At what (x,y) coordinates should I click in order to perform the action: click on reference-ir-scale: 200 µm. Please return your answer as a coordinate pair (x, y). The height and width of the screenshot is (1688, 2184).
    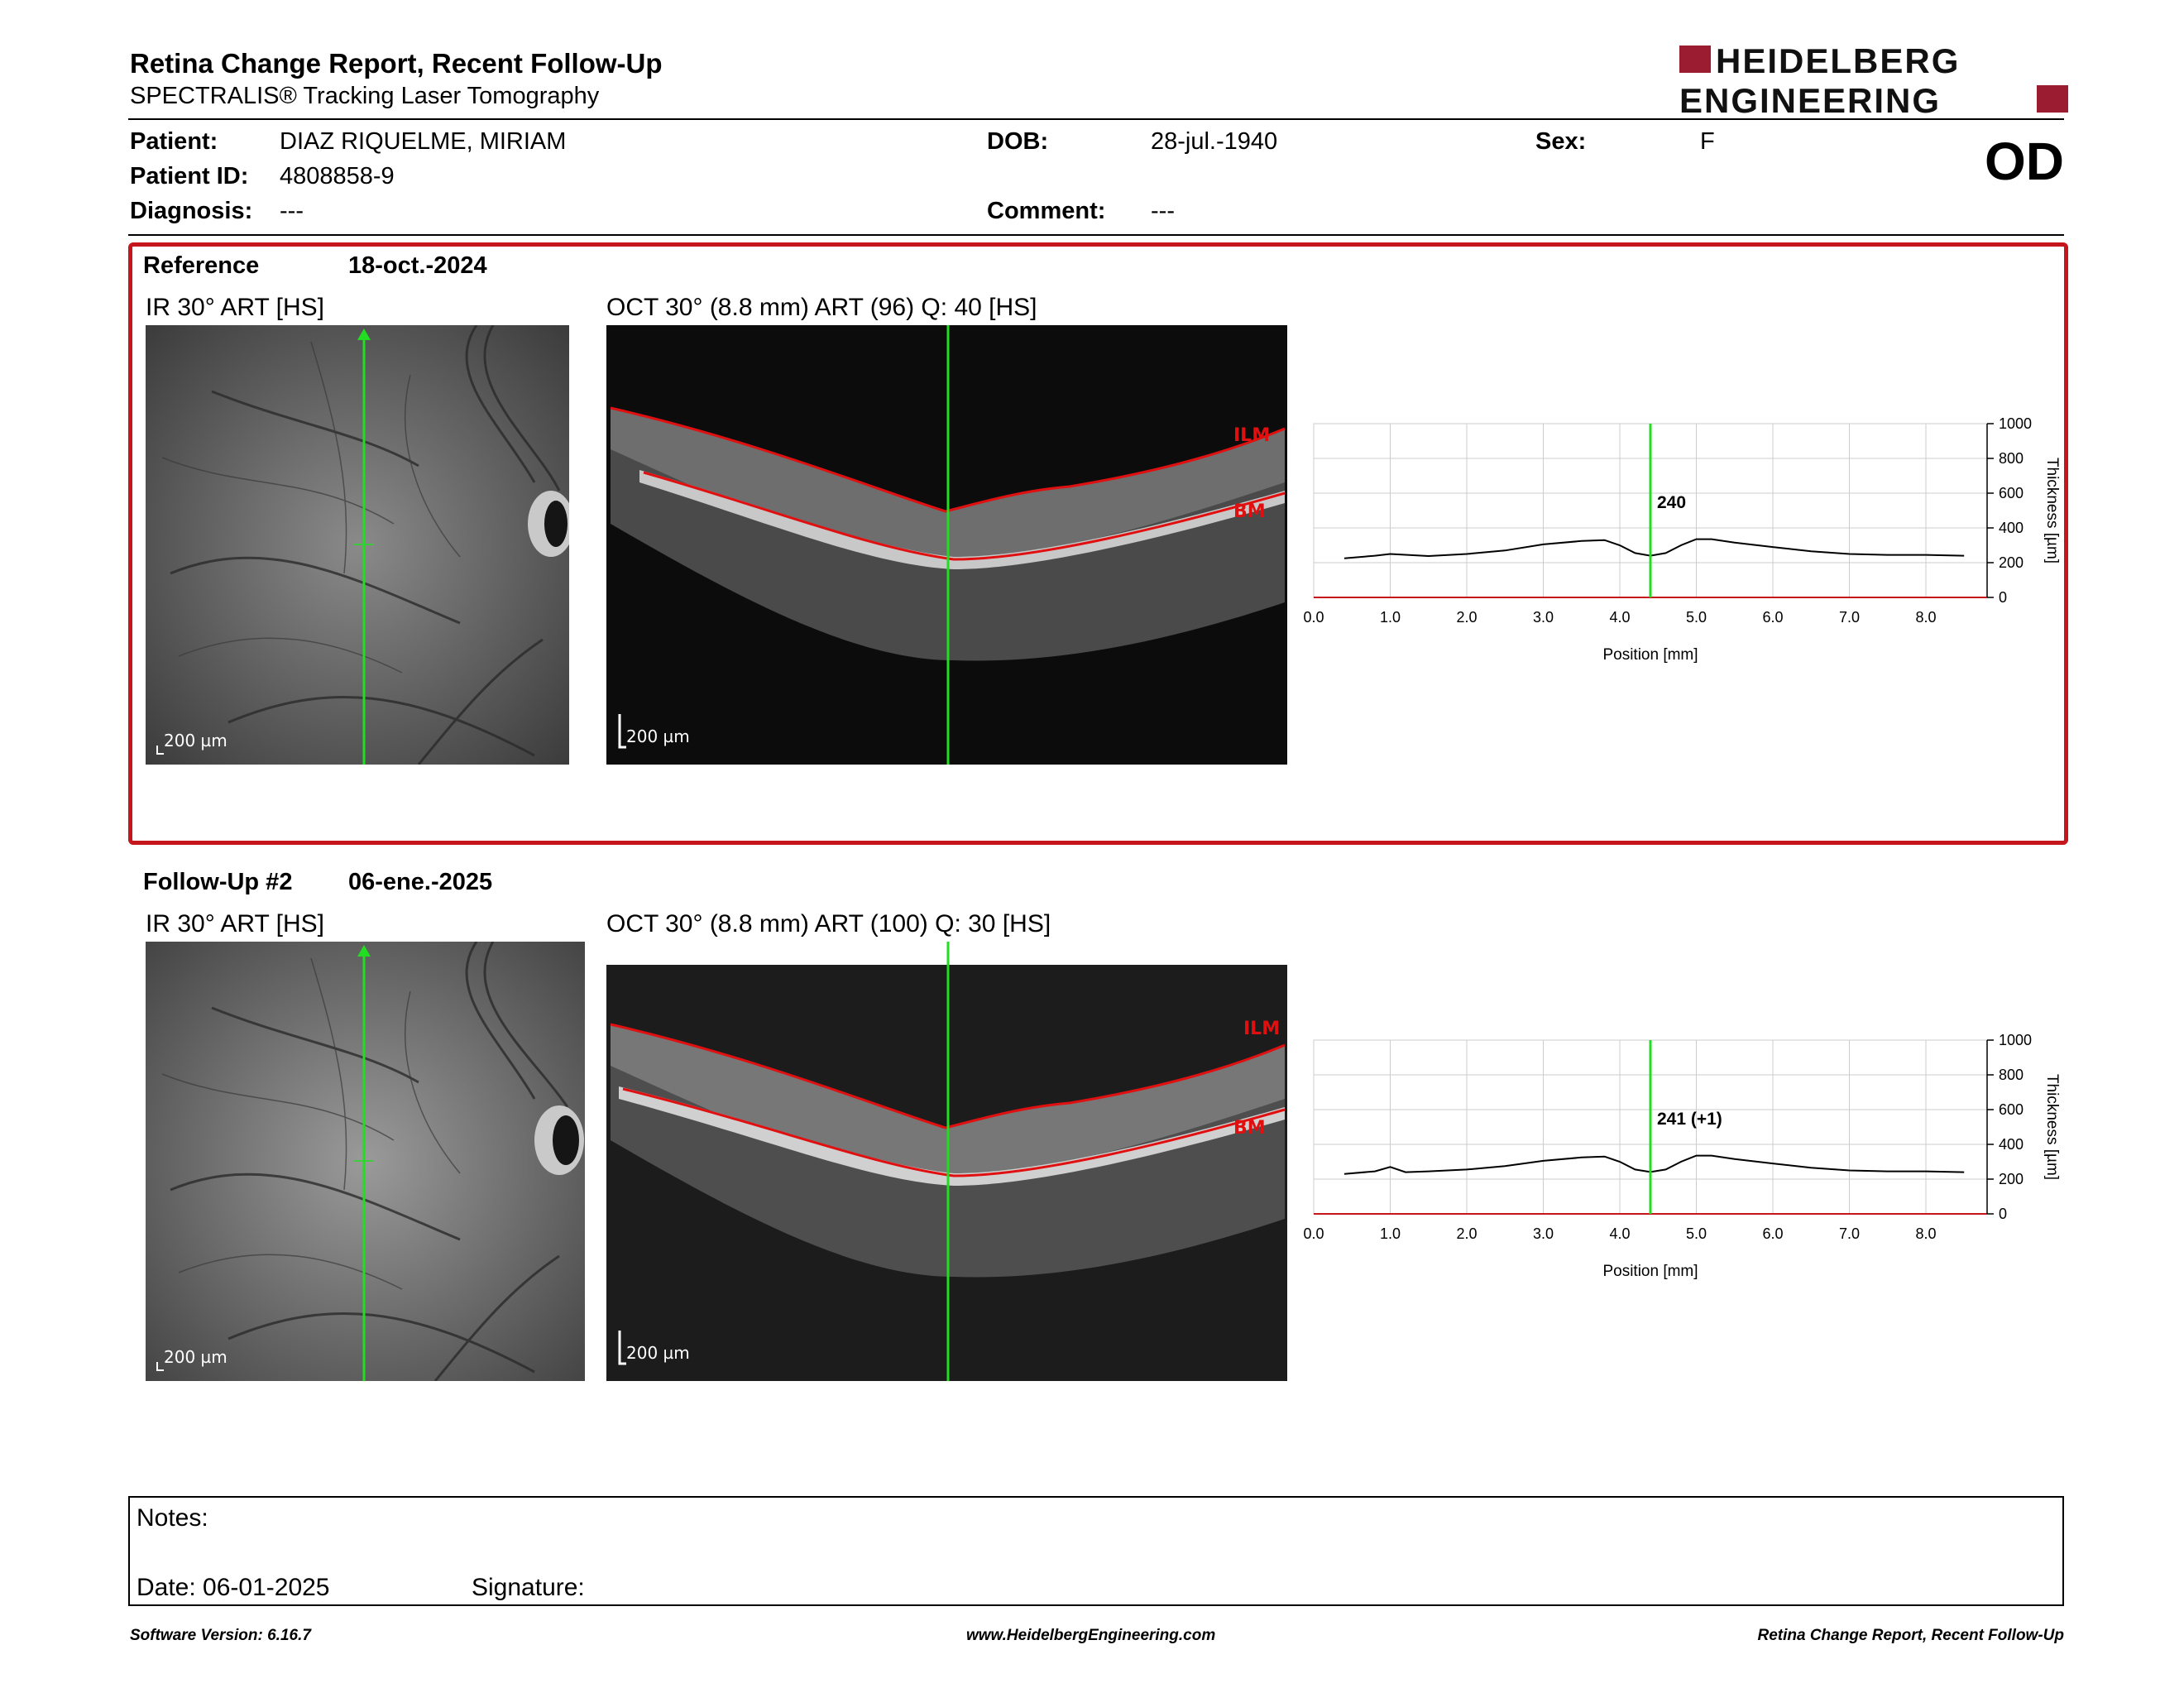
    Looking at the image, I should click on (196, 740).